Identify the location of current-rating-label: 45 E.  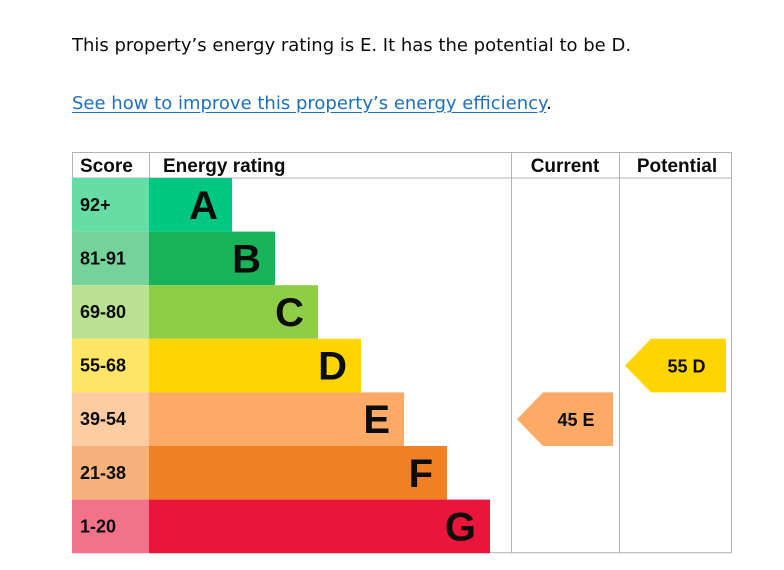
(575, 420).